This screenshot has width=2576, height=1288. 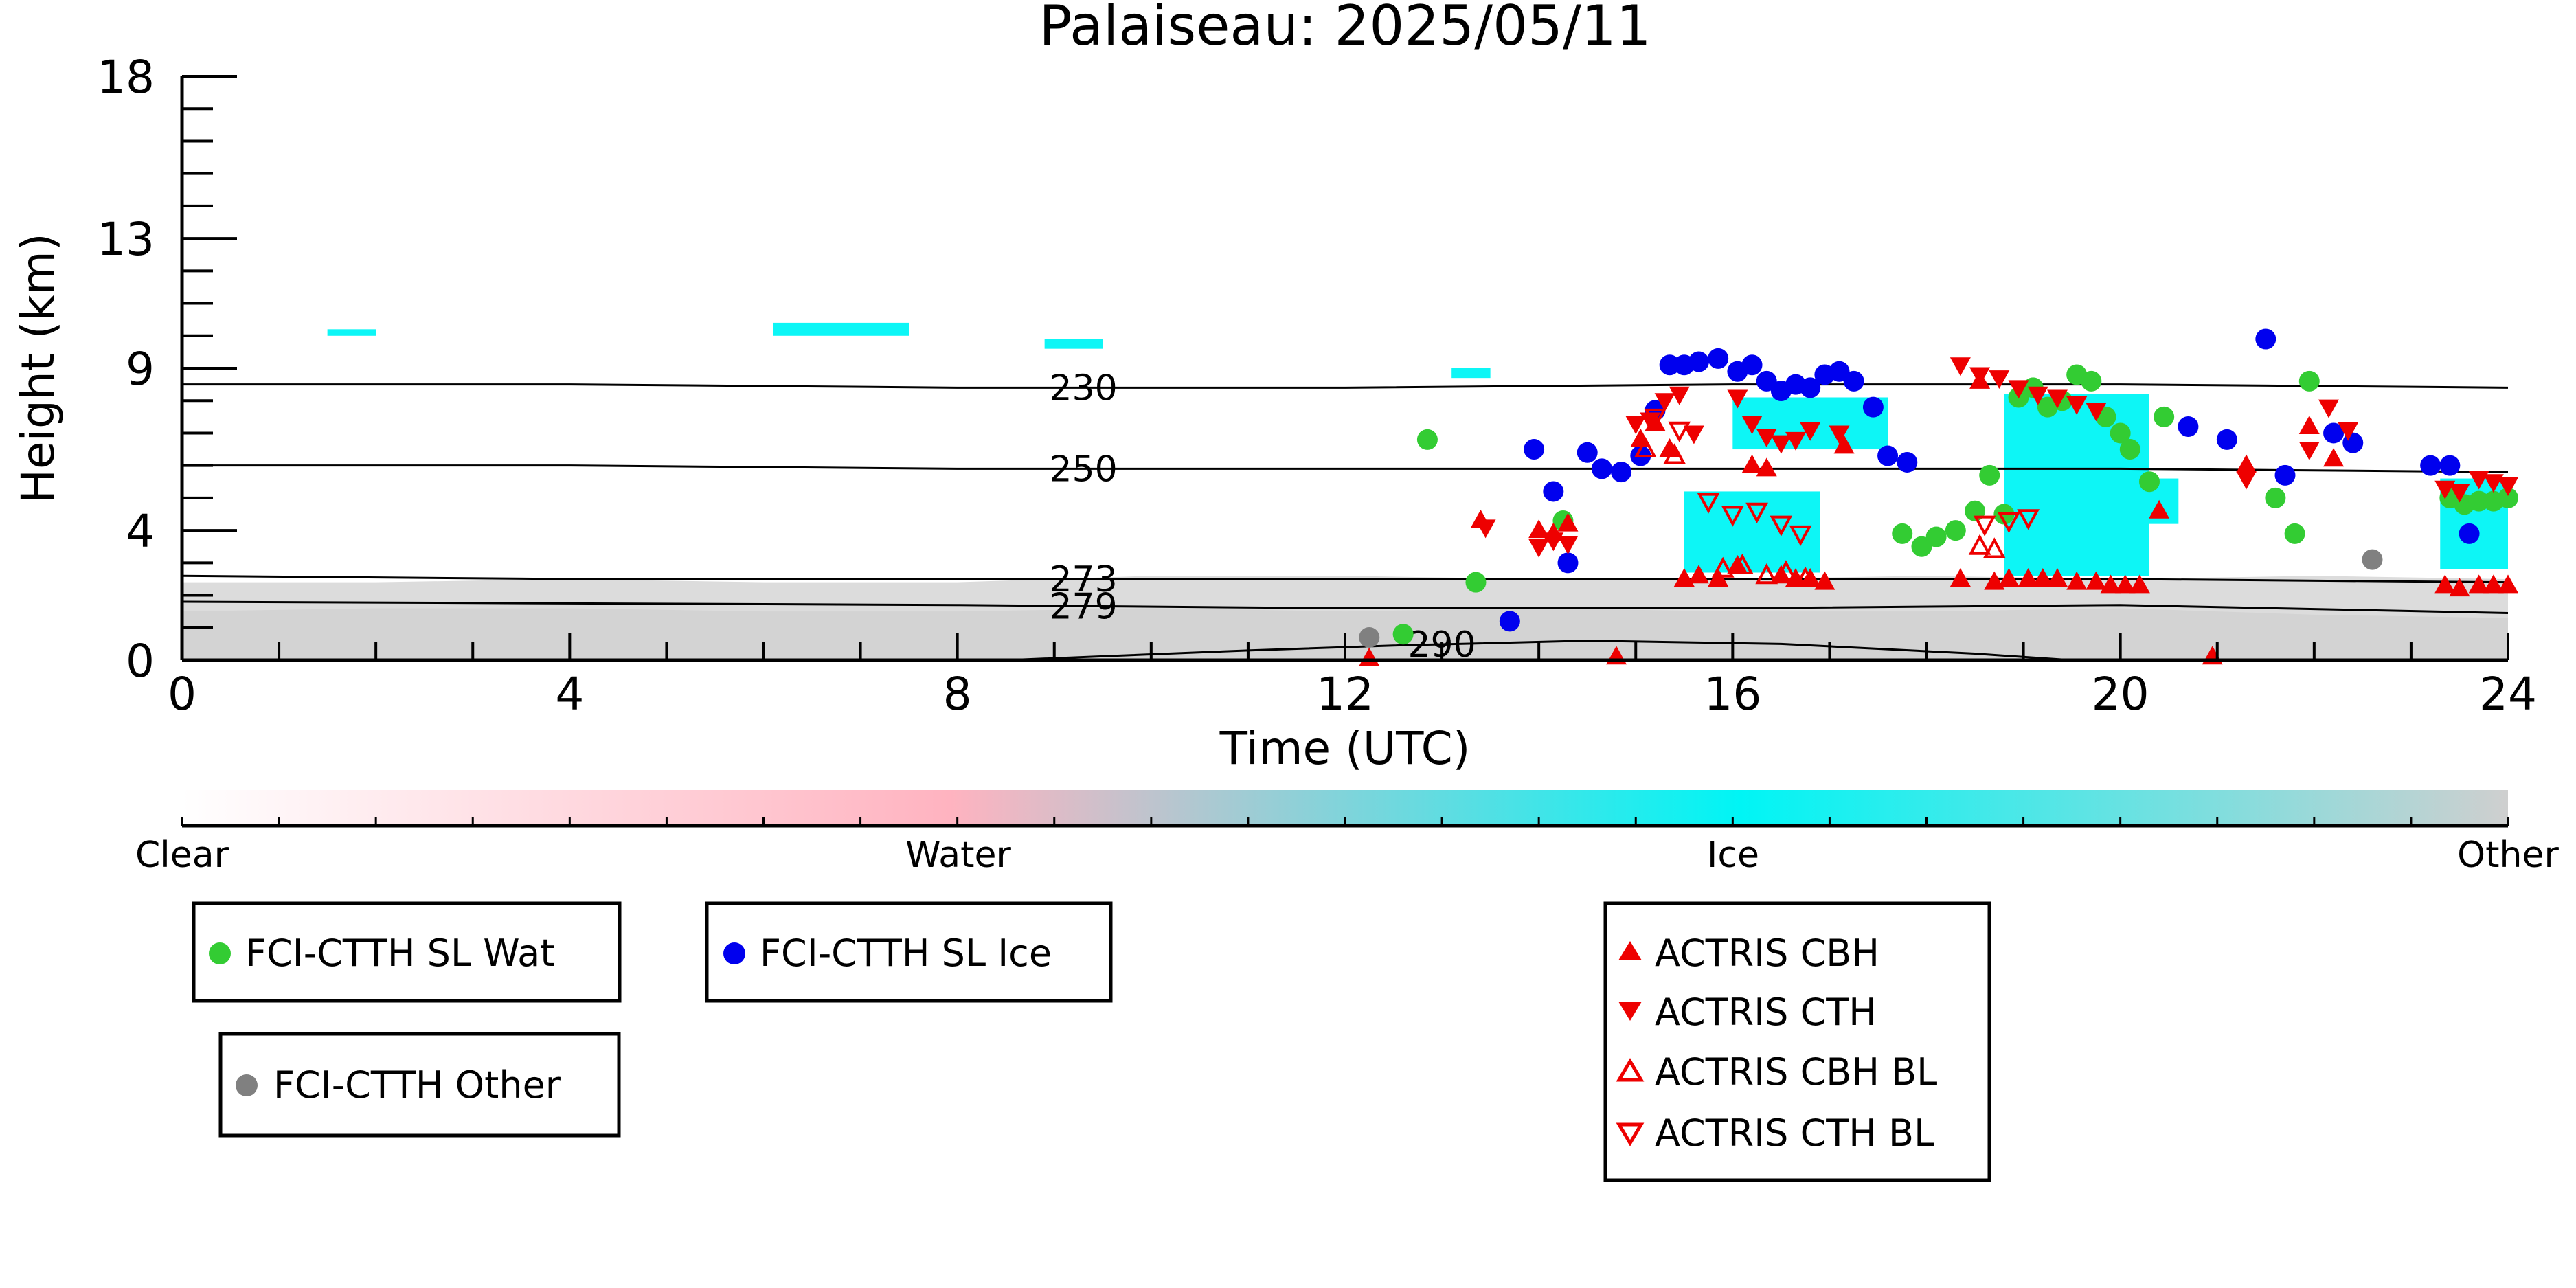 I want to click on legend-box-ice: FCI-CTTH SL Ice, so click(x=909, y=952).